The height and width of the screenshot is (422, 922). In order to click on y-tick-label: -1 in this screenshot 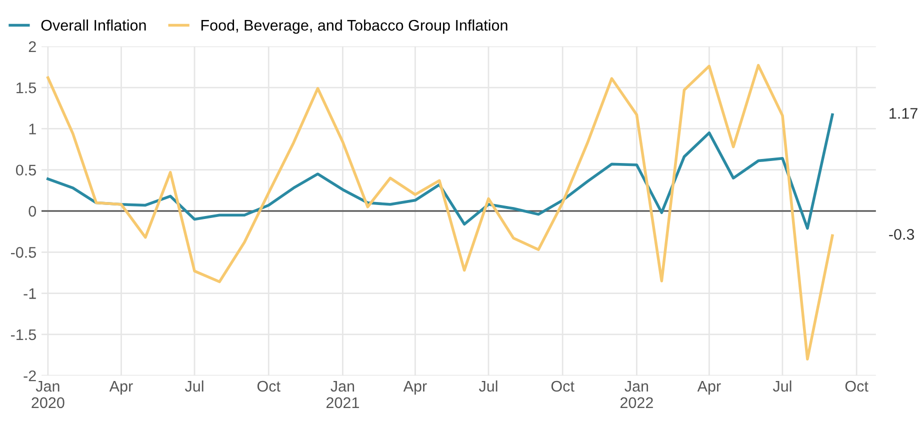, I will do `click(30, 293)`.